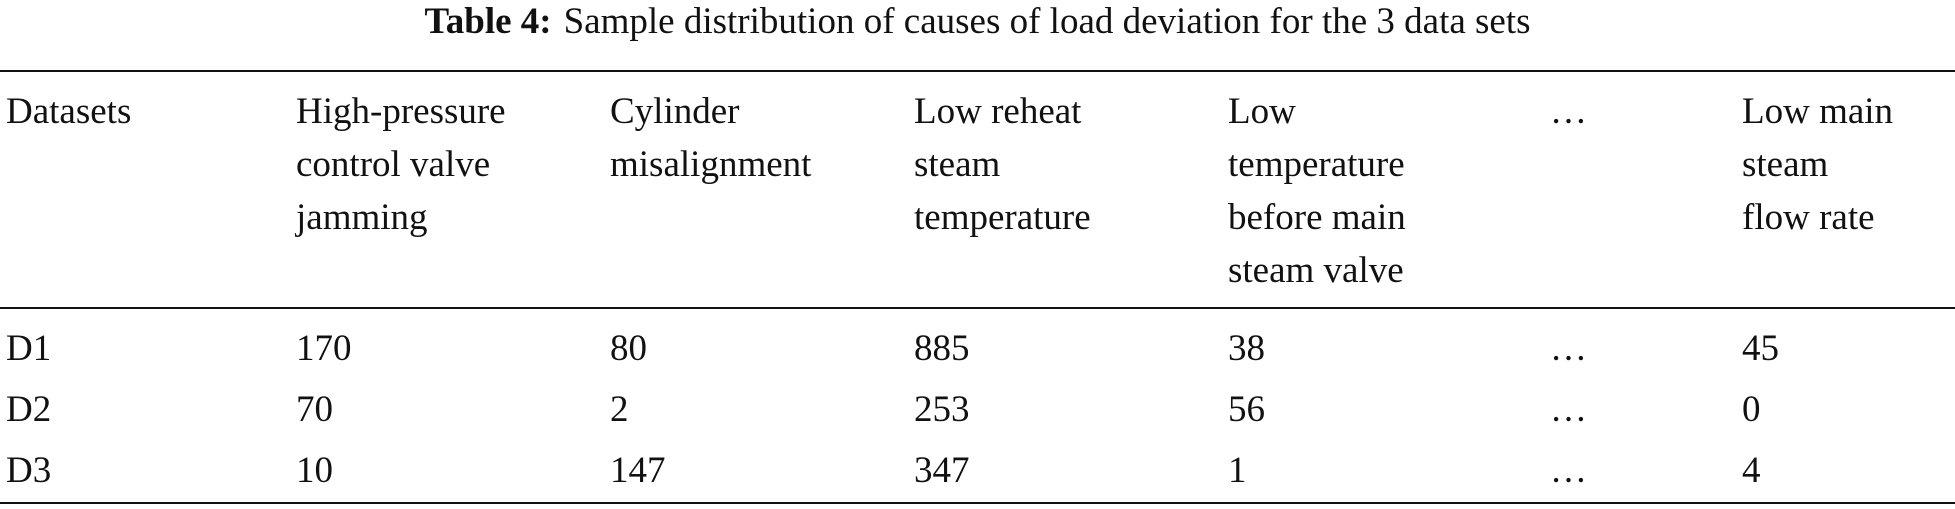  What do you see at coordinates (1818, 111) in the screenshot?
I see `header-cell: Low main` at bounding box center [1818, 111].